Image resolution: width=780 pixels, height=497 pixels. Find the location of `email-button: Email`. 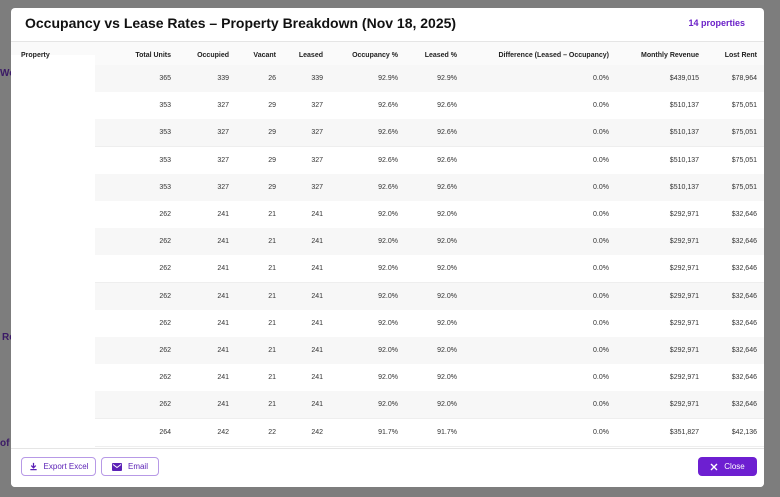

email-button: Email is located at coordinates (130, 466).